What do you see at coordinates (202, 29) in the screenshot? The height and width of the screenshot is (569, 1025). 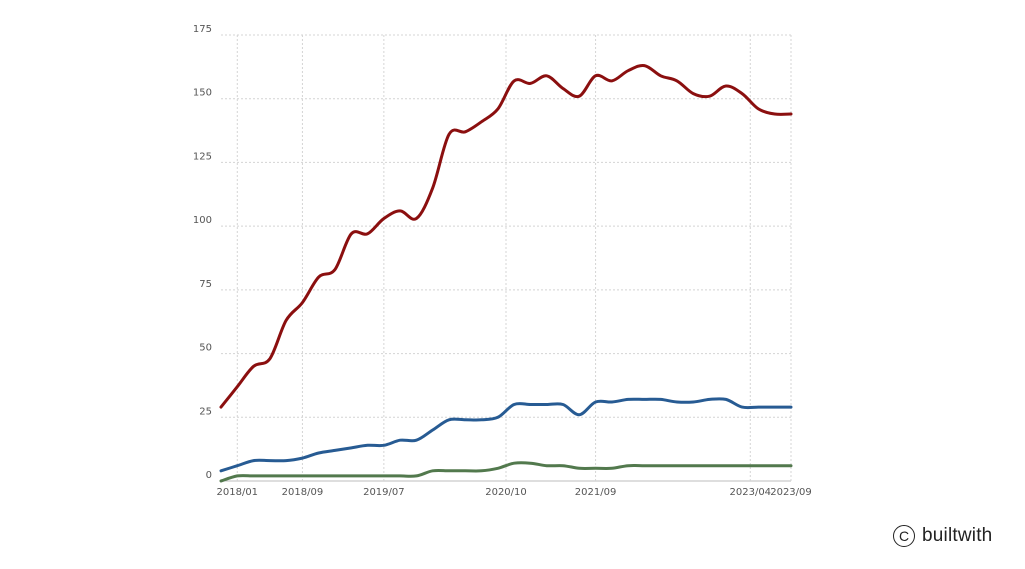 I see `y-tick-label: 175` at bounding box center [202, 29].